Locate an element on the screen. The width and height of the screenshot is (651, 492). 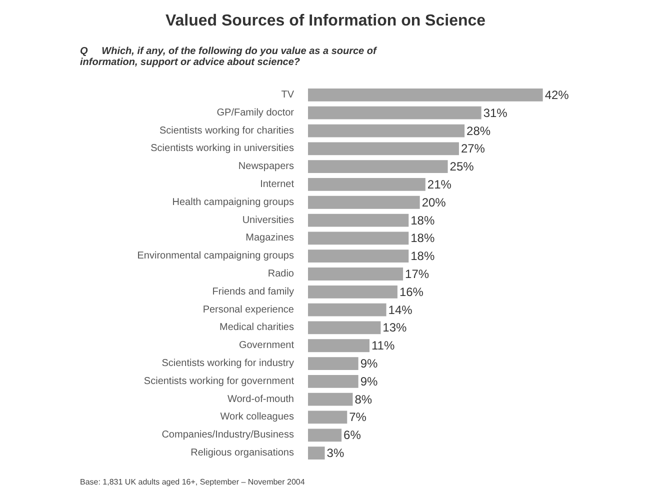
data-label: 13% is located at coordinates (395, 327).